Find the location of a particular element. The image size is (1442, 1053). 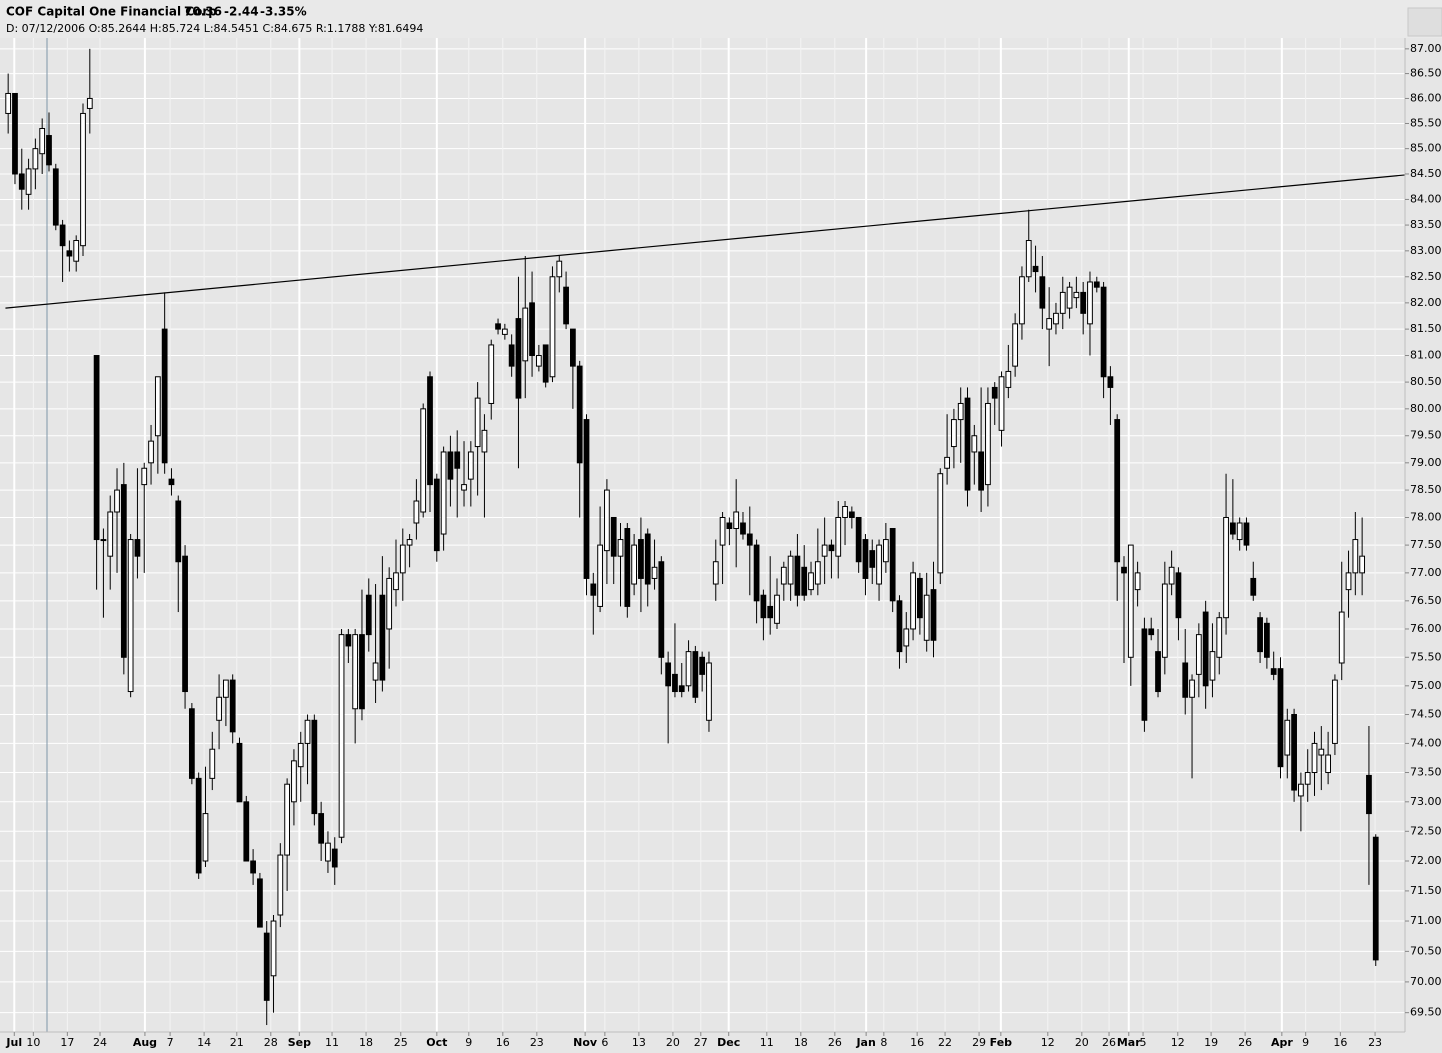

x-tick-label: 21 is located at coordinates (237, 1042).